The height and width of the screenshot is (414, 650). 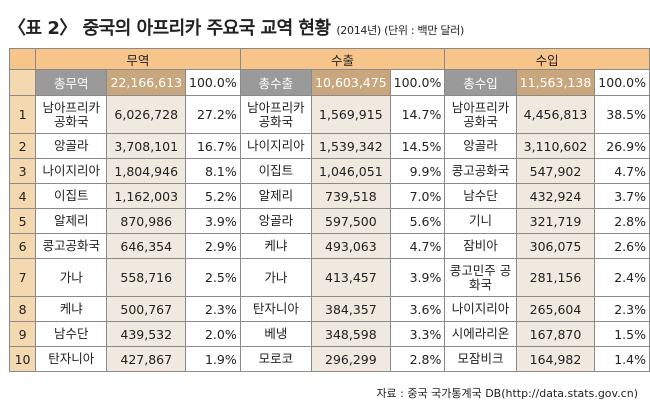 What do you see at coordinates (480, 114) in the screenshot?
I see `import-country: 남아프리카 공화국` at bounding box center [480, 114].